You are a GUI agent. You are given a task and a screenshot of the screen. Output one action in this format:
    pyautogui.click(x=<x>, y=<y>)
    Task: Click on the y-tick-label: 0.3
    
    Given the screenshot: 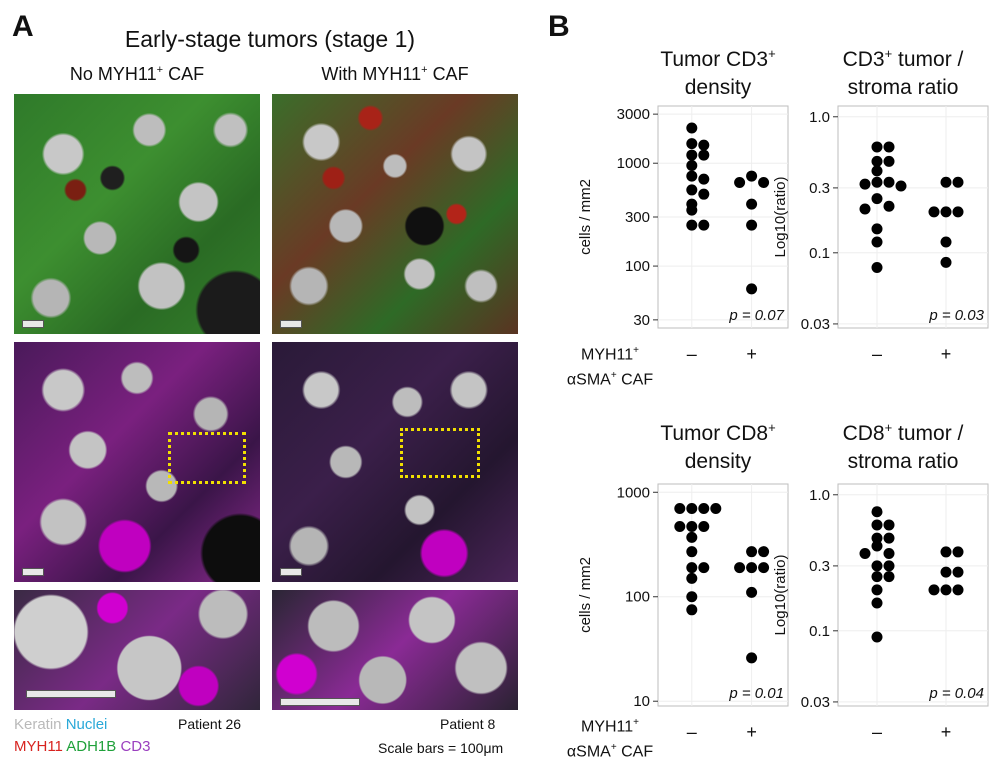 What is the action you would take?
    pyautogui.click(x=819, y=188)
    